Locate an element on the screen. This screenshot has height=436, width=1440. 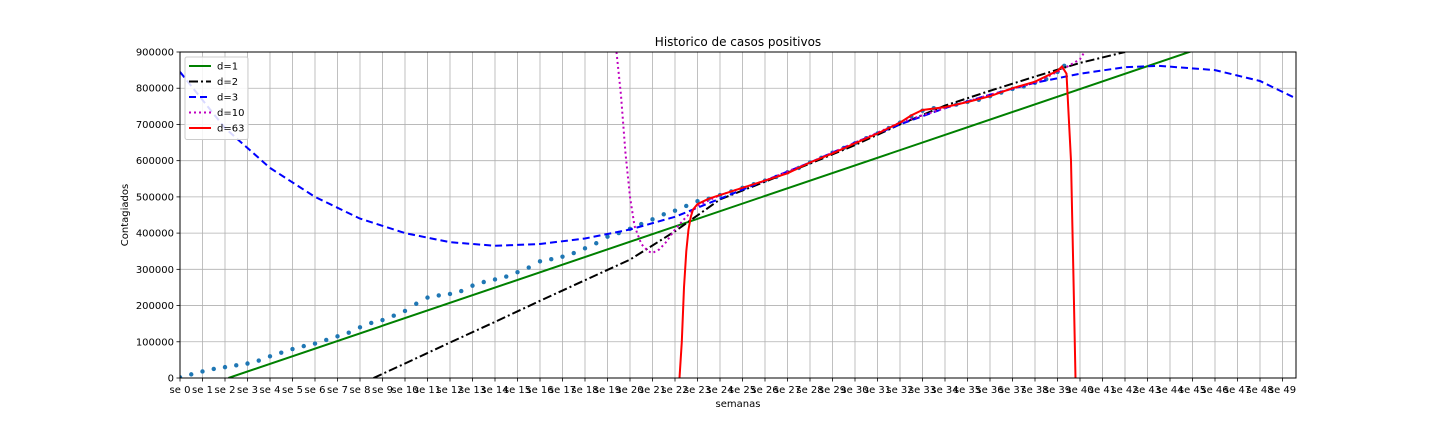
y-tick-label: 600000 is located at coordinates (155, 161).